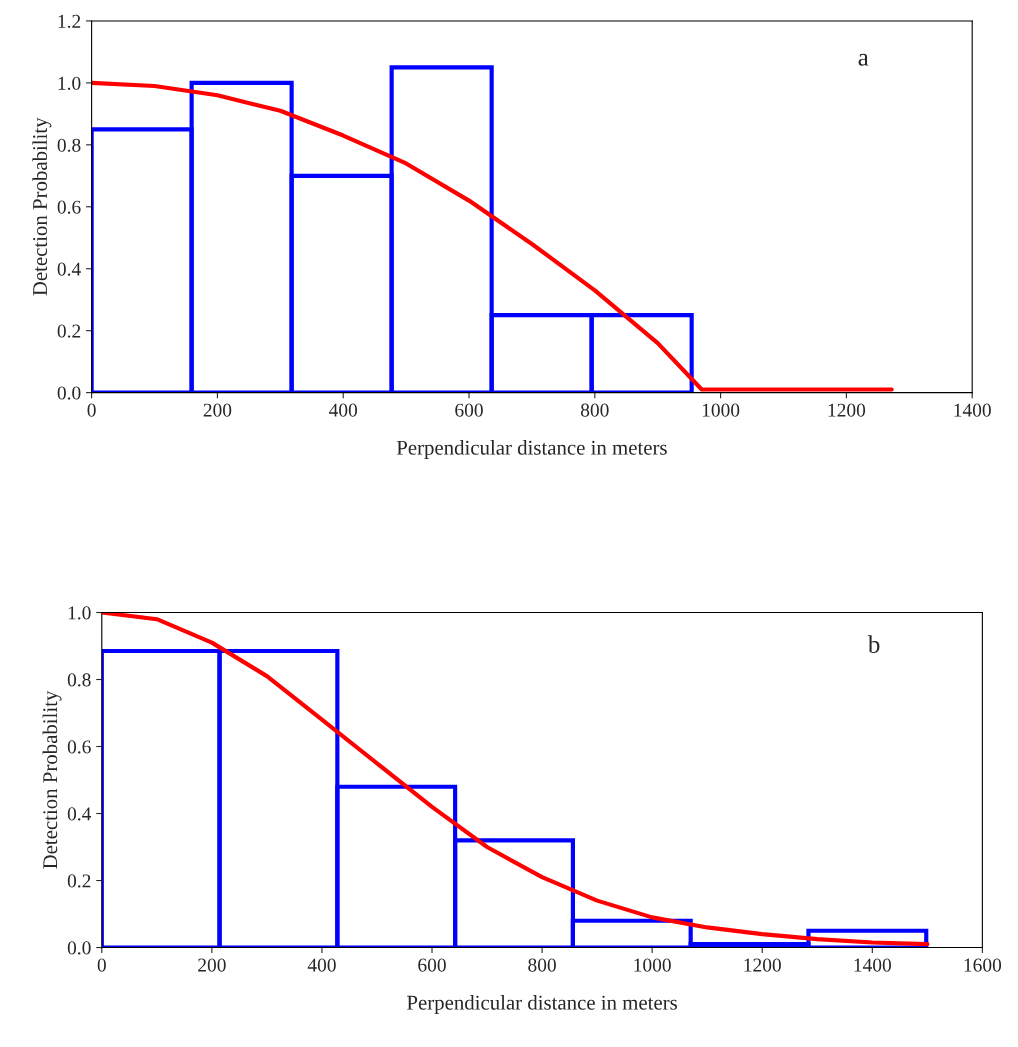 Image resolution: width=1018 pixels, height=1047 pixels. I want to click on x-tick-label: 1600, so click(983, 965).